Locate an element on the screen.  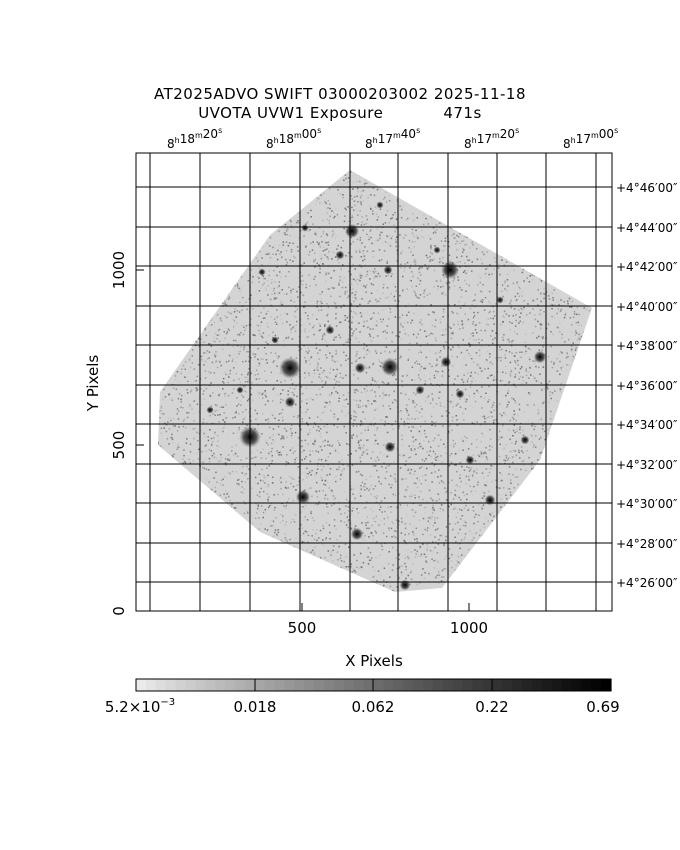
y-tick-label: 1000 is located at coordinates (119, 270).